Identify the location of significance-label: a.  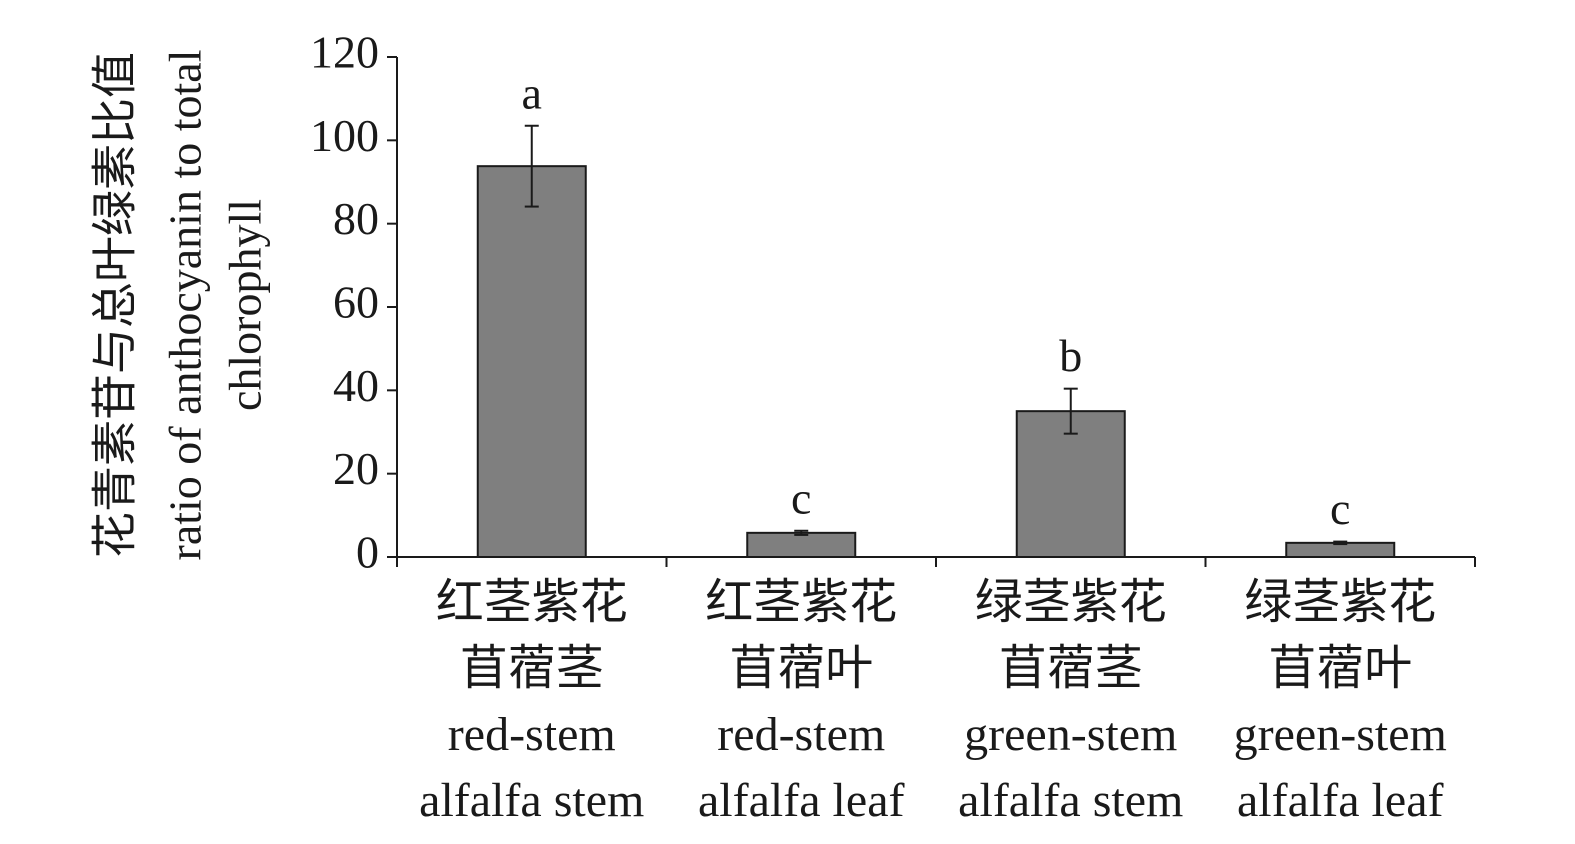
(532, 92).